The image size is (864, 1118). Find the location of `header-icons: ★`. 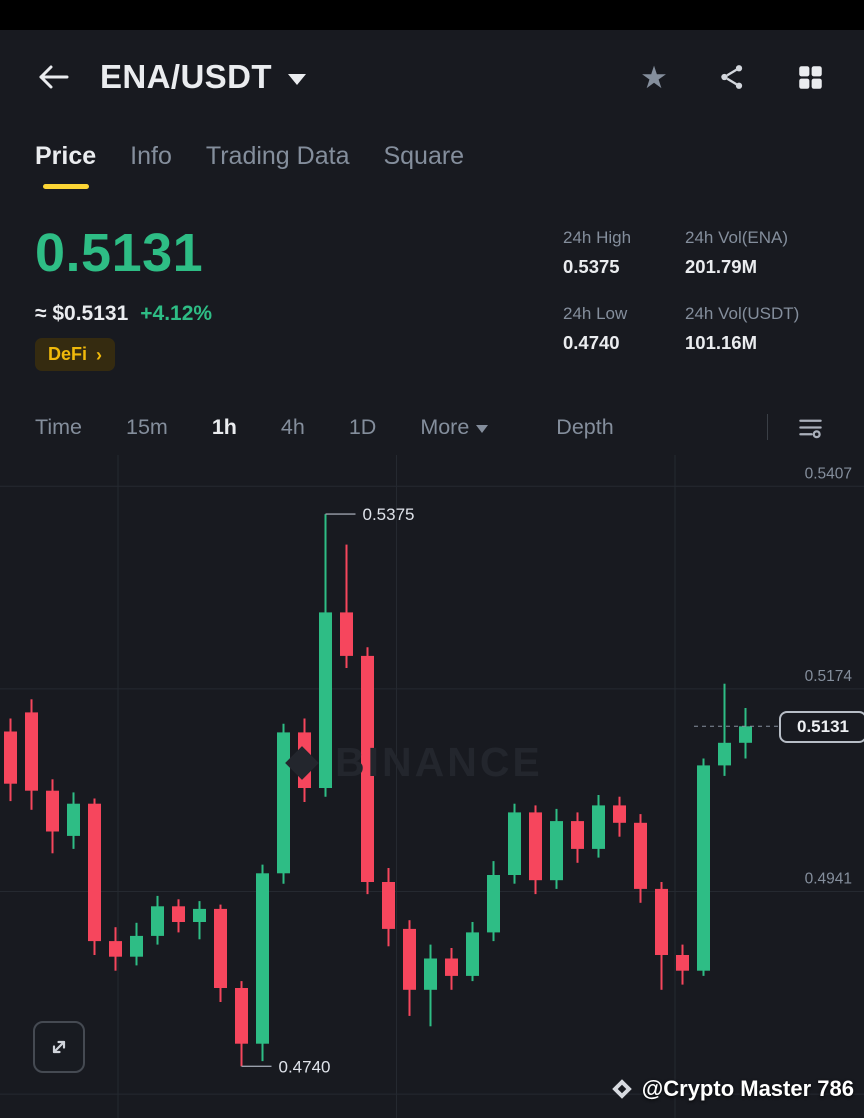

header-icons: ★ is located at coordinates (732, 77).